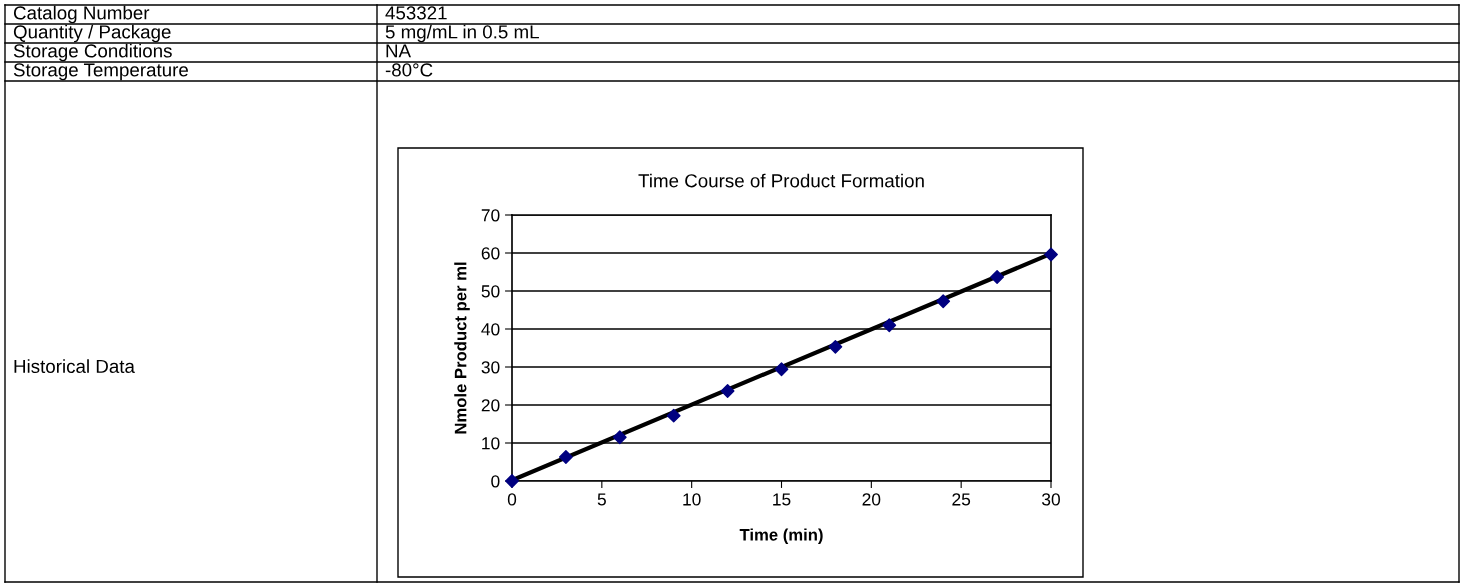 Image resolution: width=1465 pixels, height=587 pixels. Describe the element at coordinates (782, 499) in the screenshot. I see `x-tick-label: 15` at that location.